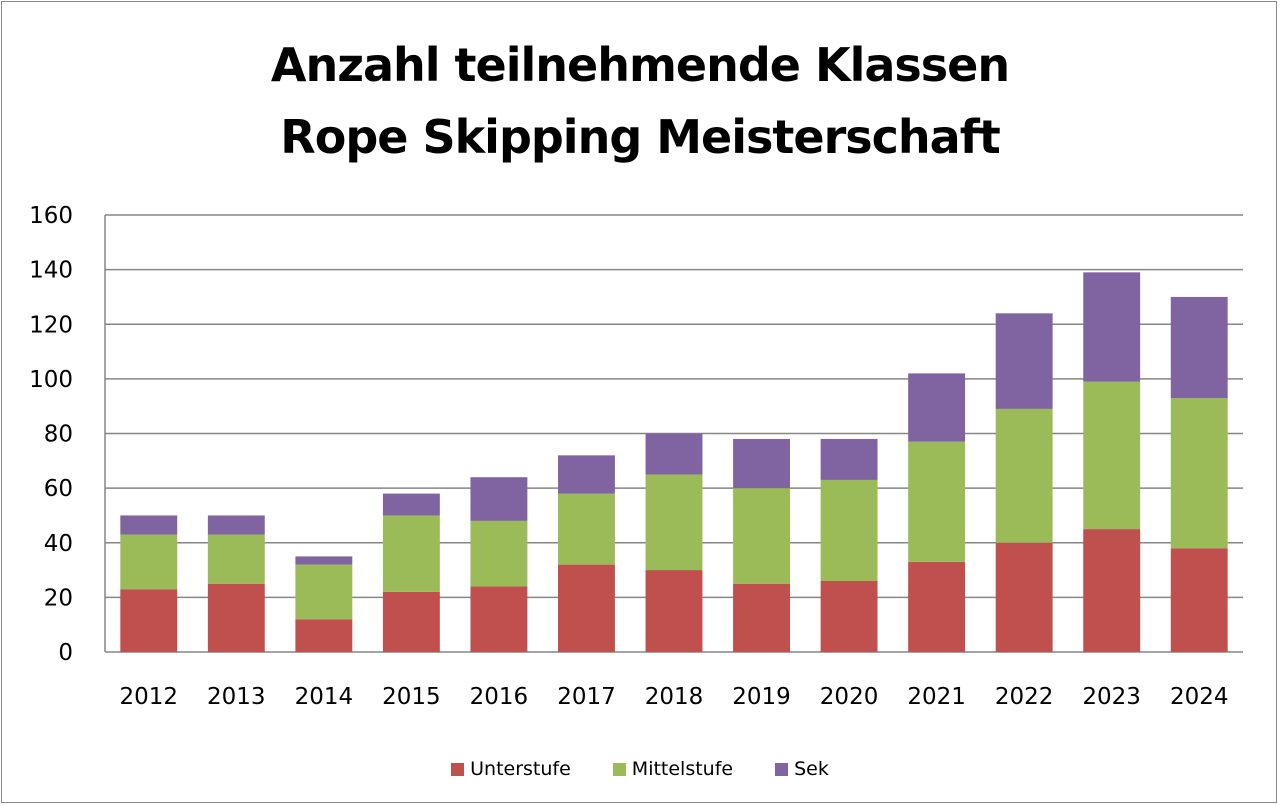 This screenshot has height=806, width=1280. Describe the element at coordinates (51, 325) in the screenshot. I see `y-tick-label: 120` at that location.